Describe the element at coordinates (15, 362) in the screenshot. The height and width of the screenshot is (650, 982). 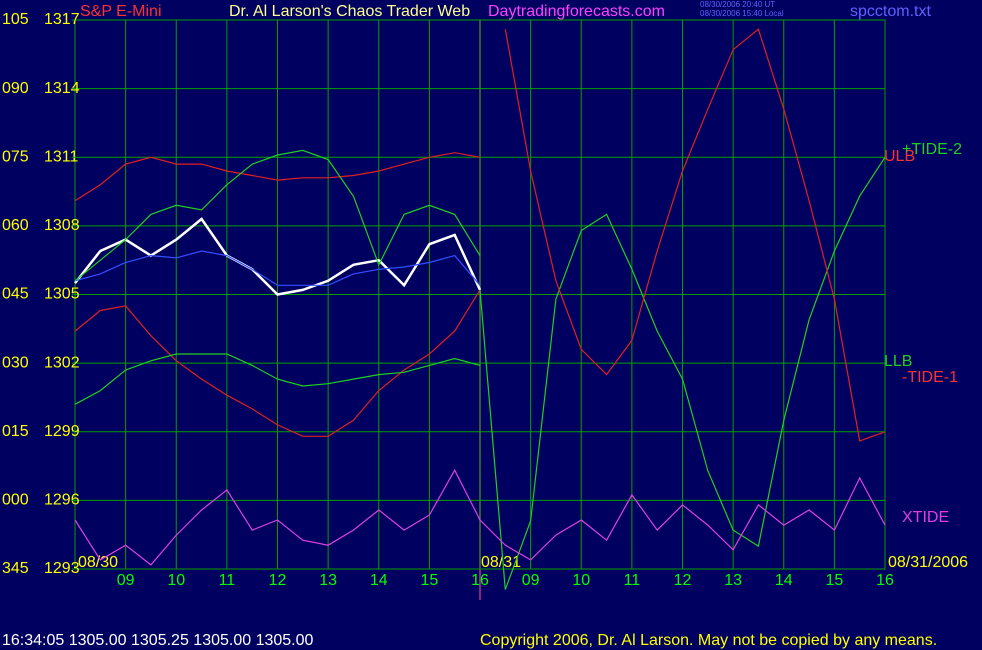
I see `y2-tick-label: 030` at that location.